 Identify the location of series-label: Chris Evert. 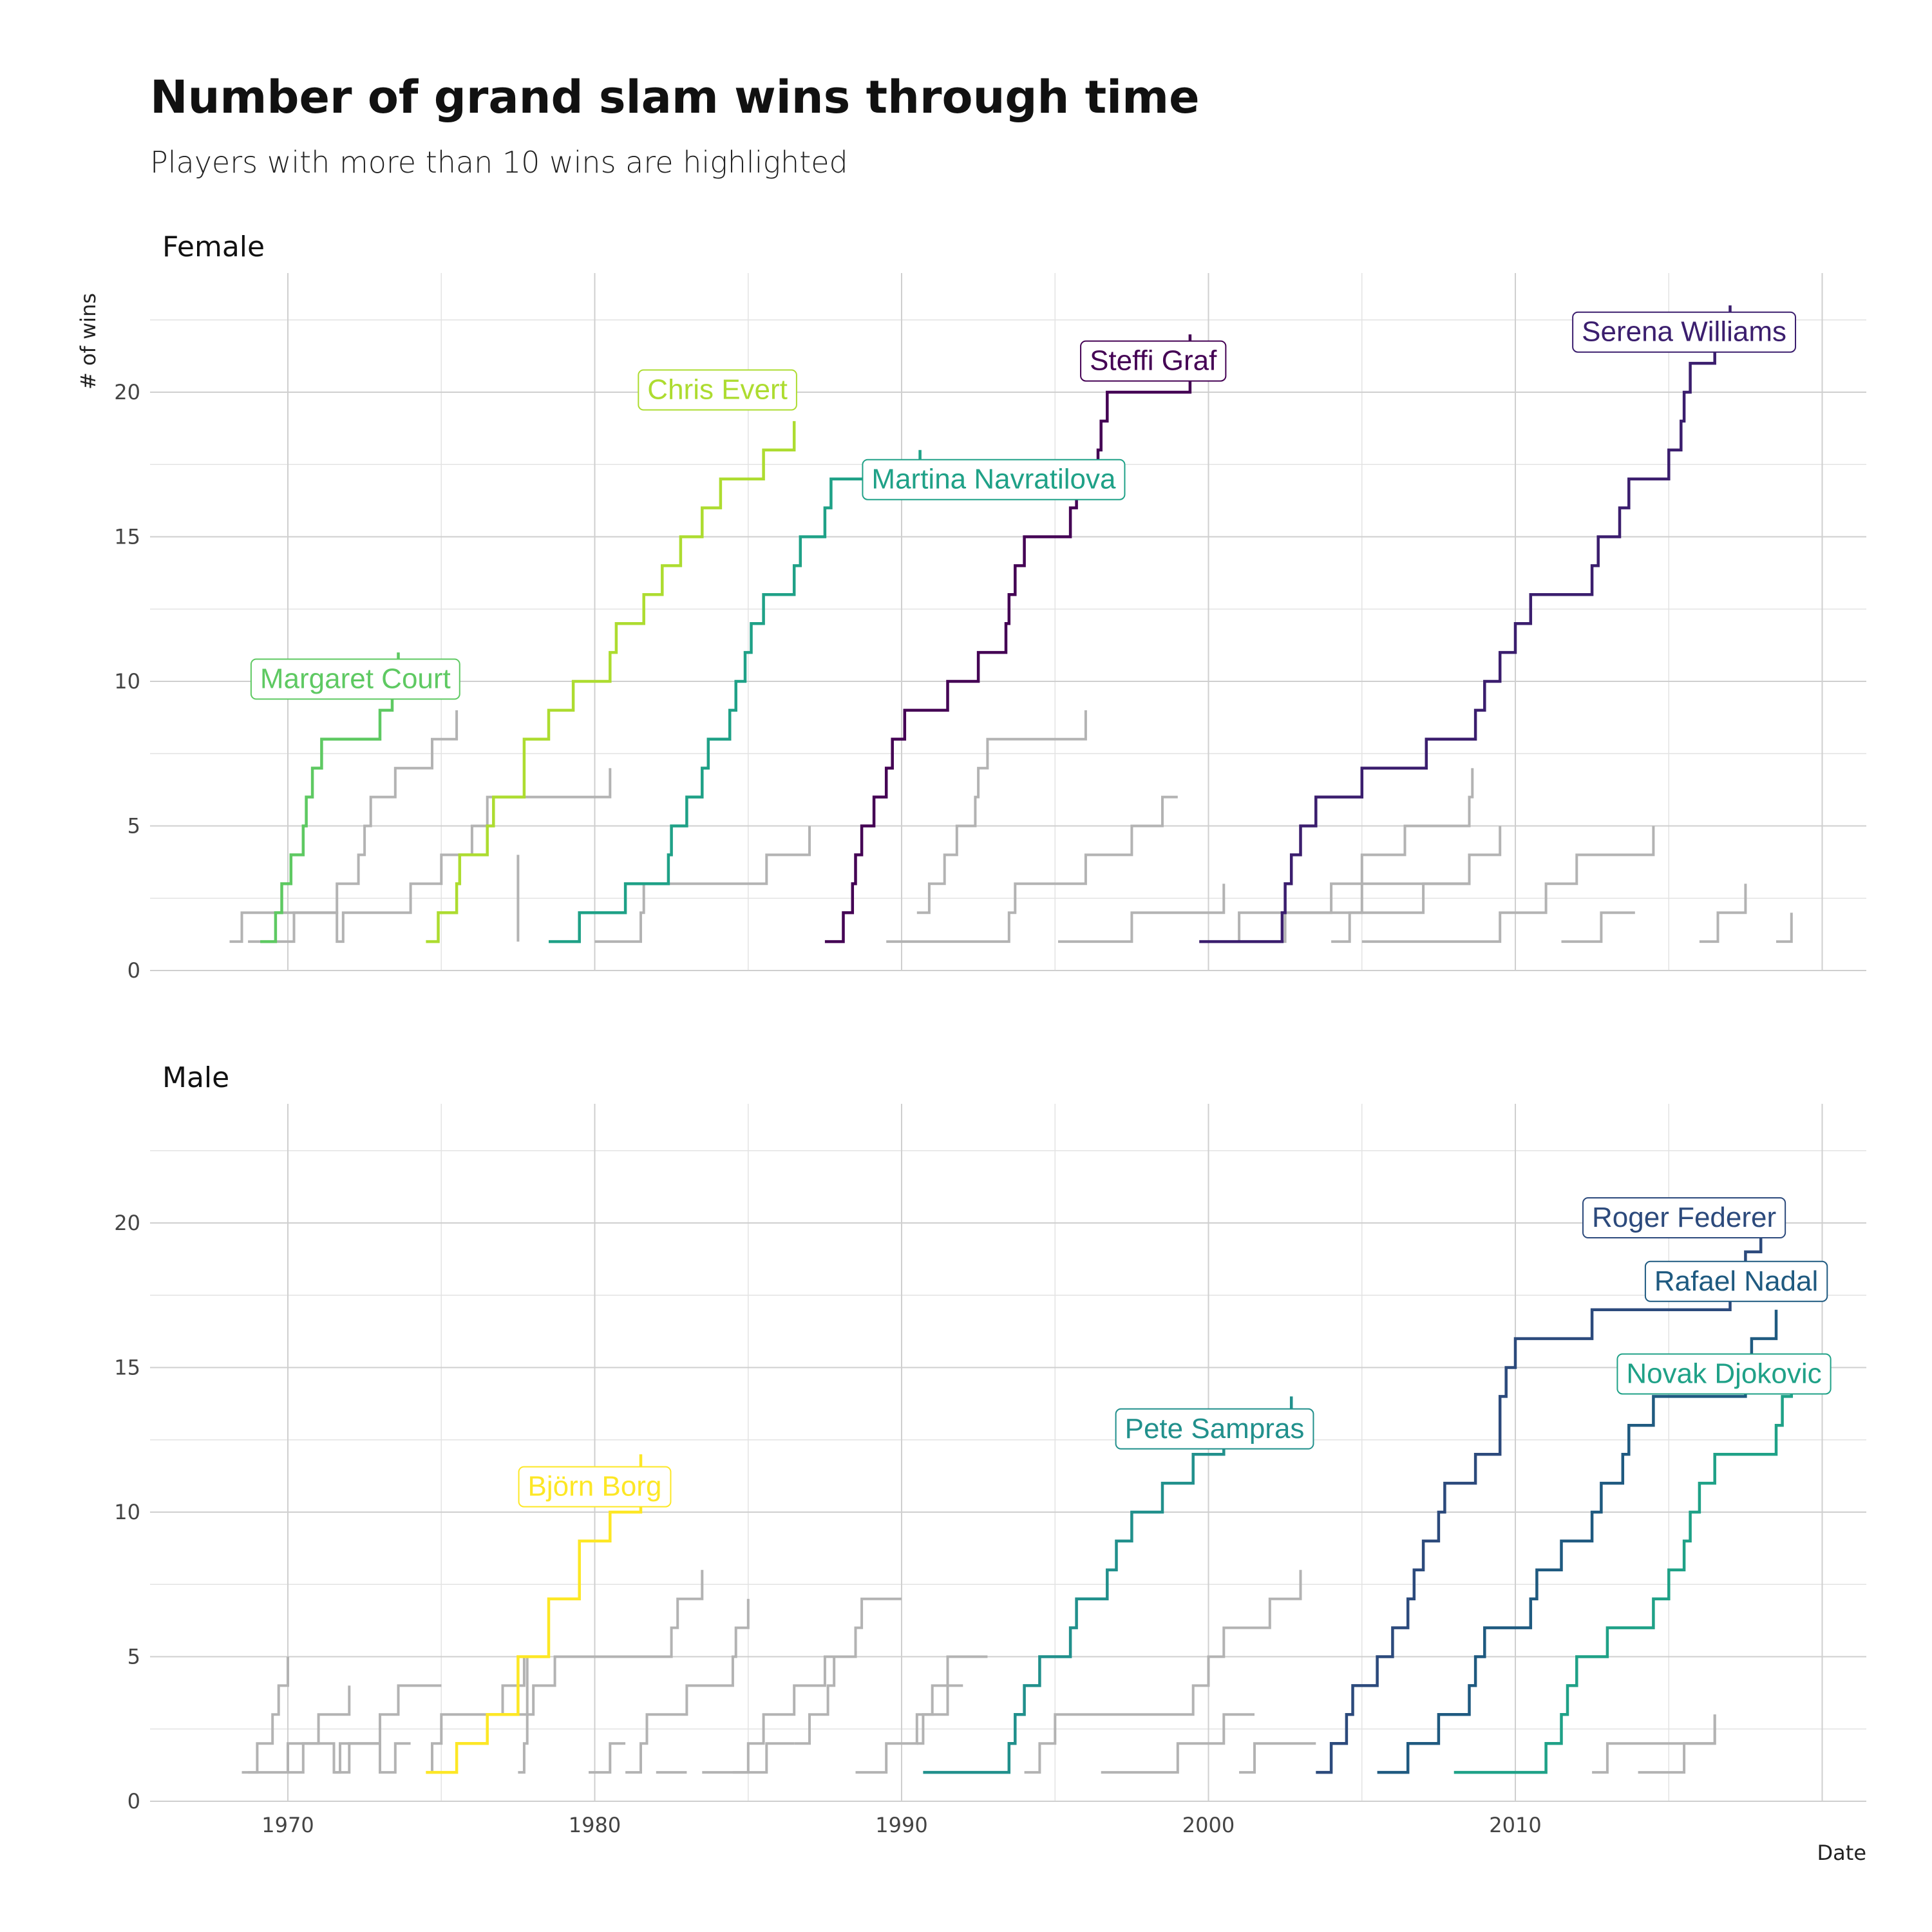
(717, 390).